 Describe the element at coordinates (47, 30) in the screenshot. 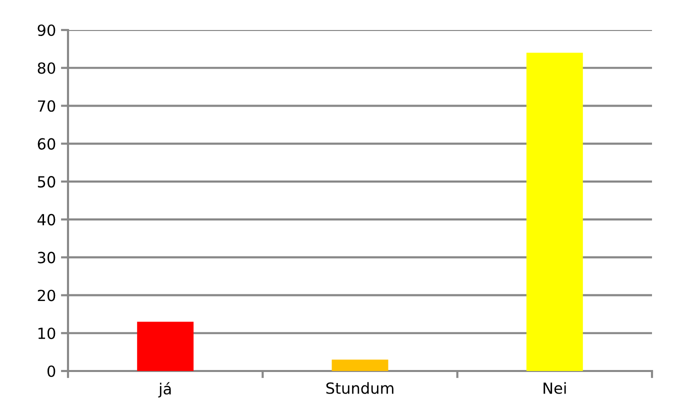

I see `y-tick-label: 90` at that location.